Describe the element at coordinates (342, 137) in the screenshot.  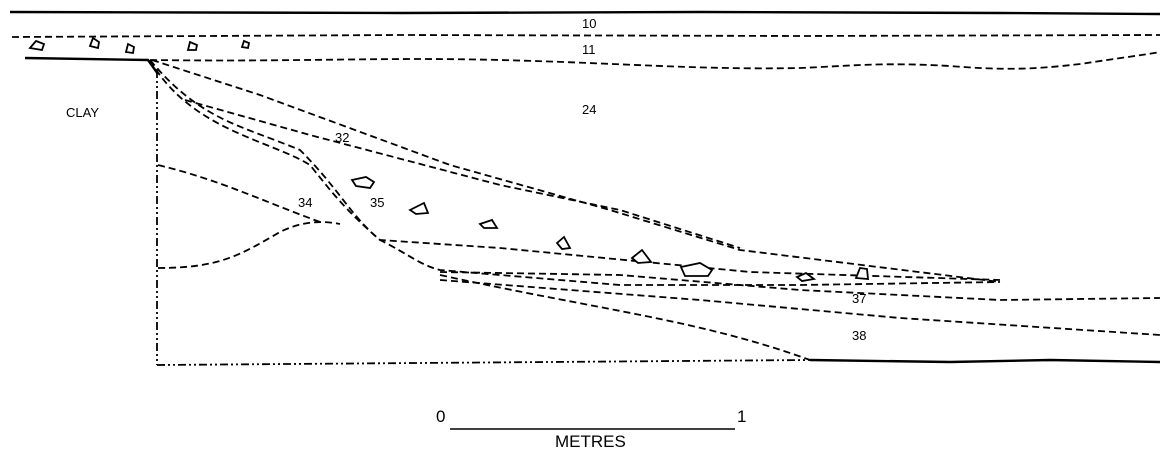
I see `layer-label: 32` at that location.